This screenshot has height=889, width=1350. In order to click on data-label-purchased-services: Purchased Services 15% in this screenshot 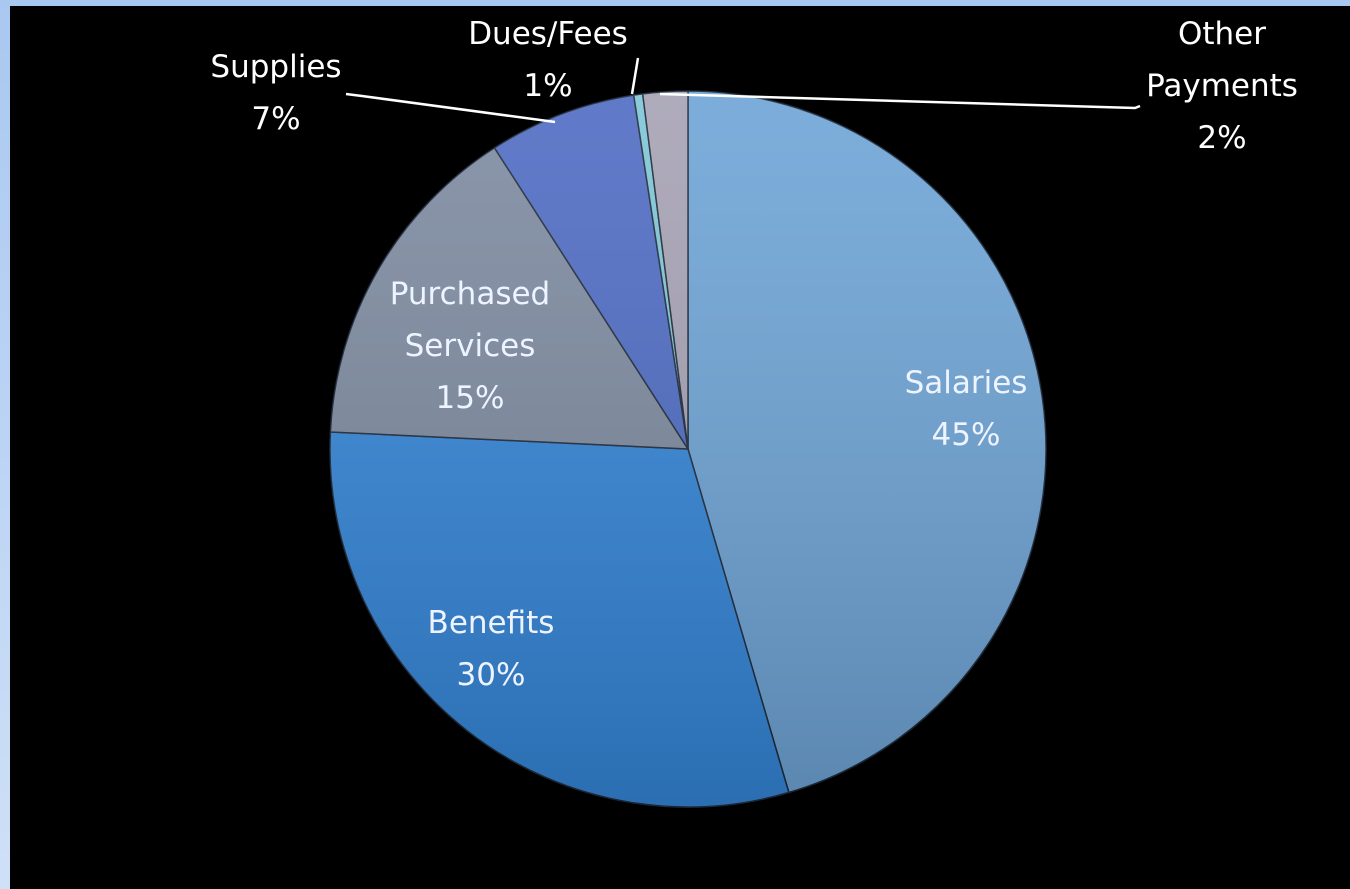, I will do `click(470, 346)`.